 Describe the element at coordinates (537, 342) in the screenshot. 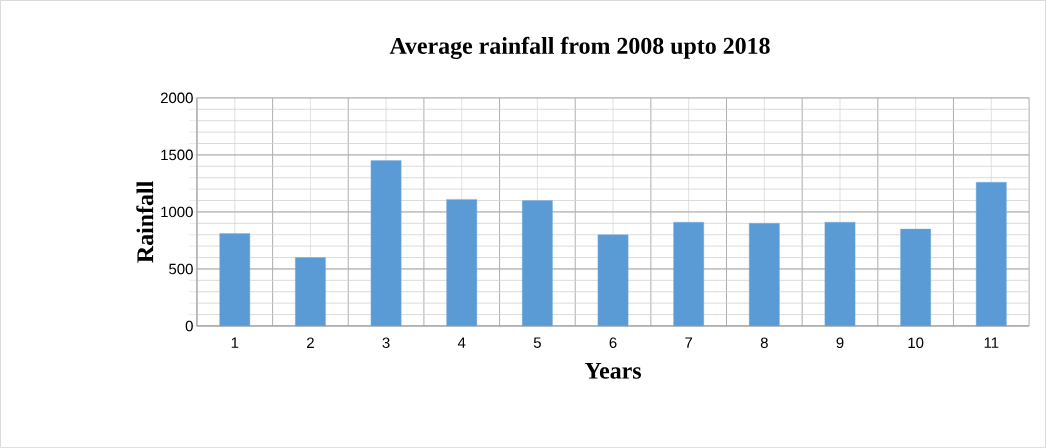

I see `x-tick-label: 5` at that location.